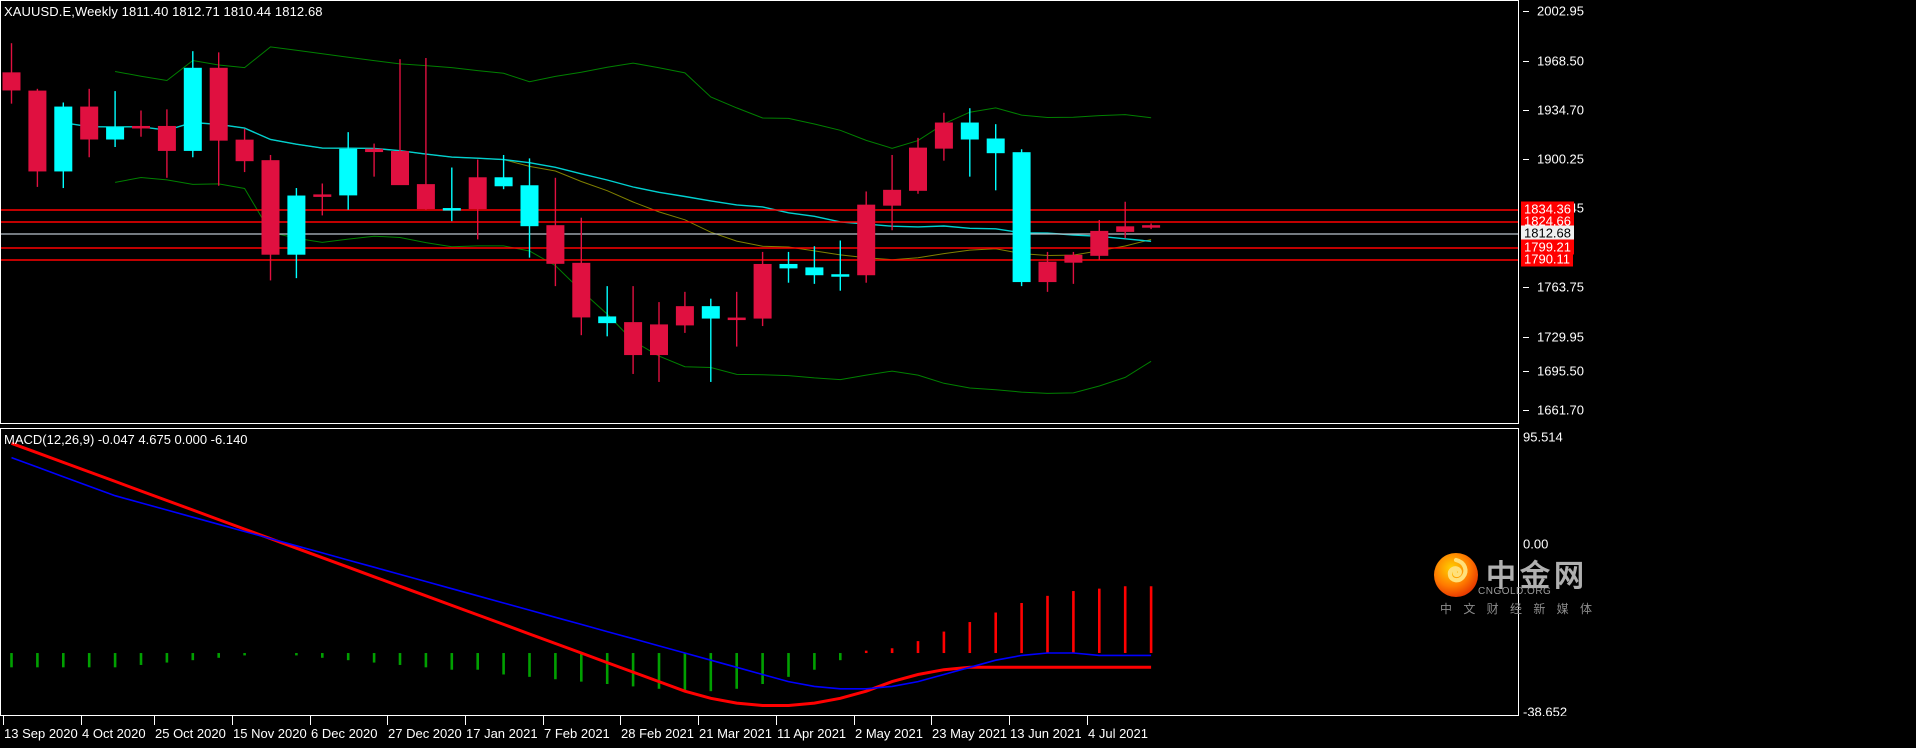 The height and width of the screenshot is (748, 1916). I want to click on time-axis-label: 4 Oct 2020, so click(114, 733).